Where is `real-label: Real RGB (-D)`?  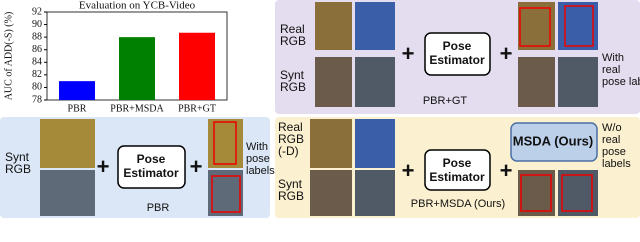 real-label: Real RGB (-D) is located at coordinates (291, 139).